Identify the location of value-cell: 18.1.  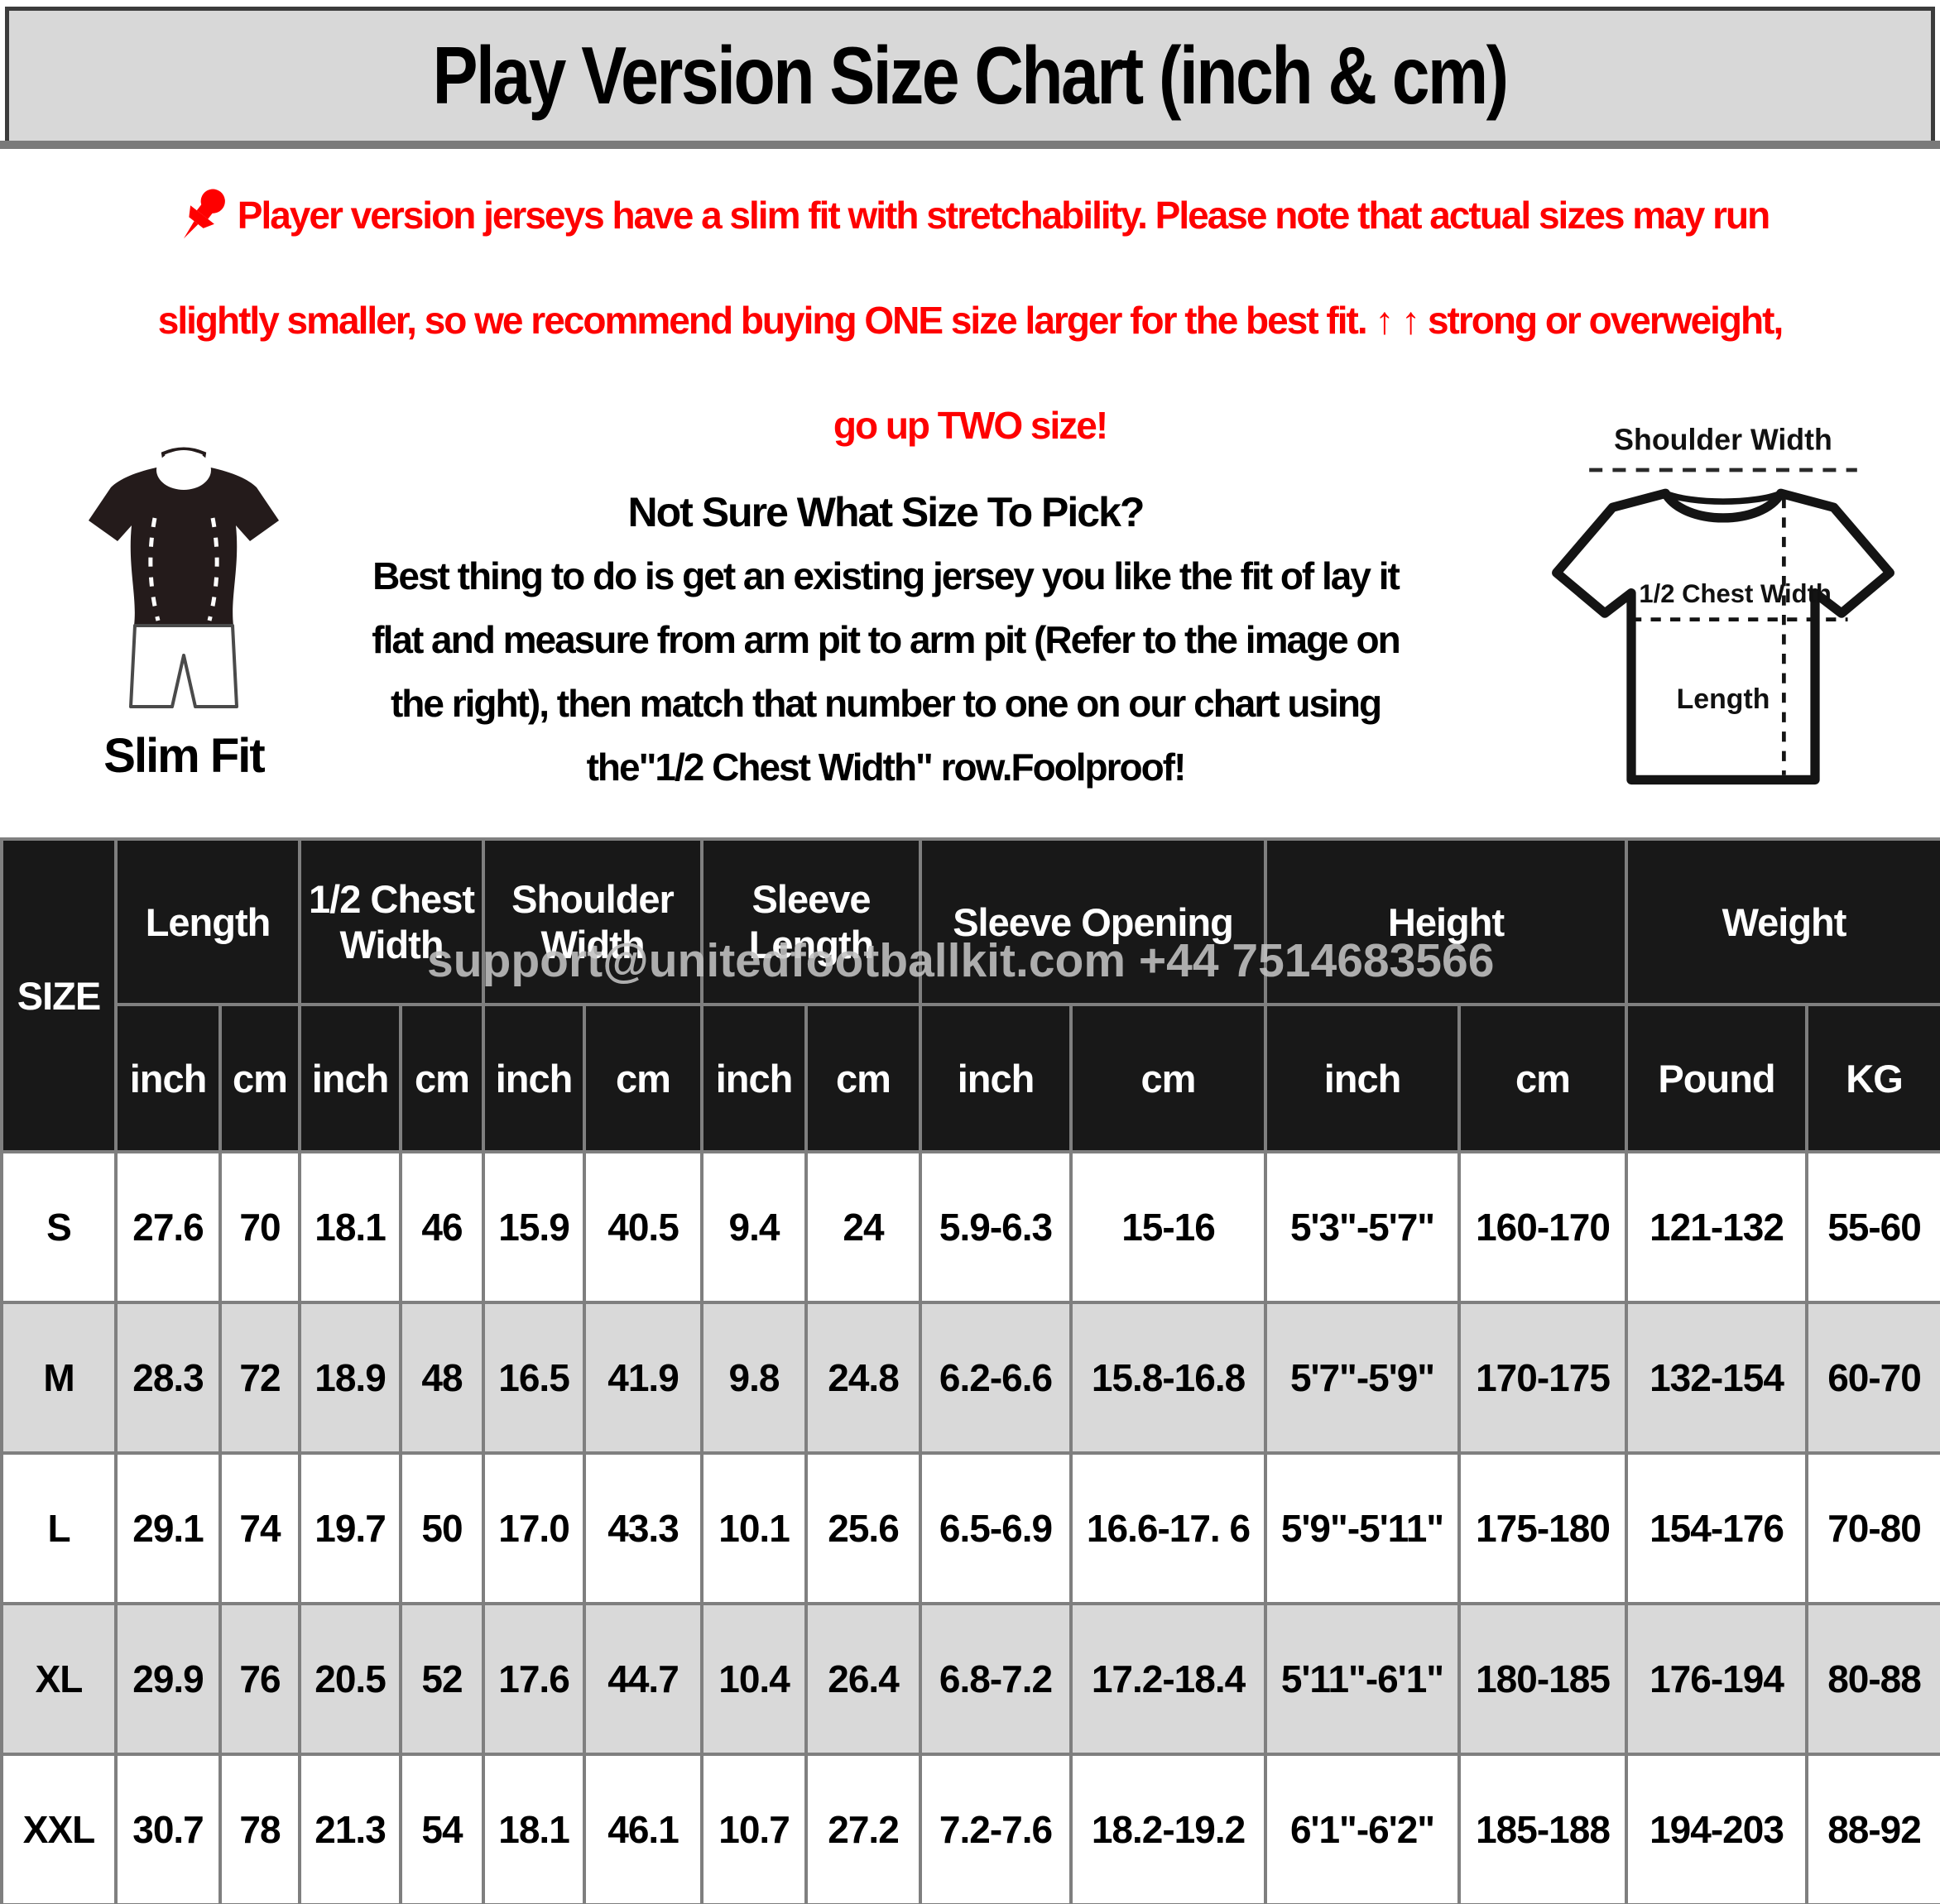
(534, 1828).